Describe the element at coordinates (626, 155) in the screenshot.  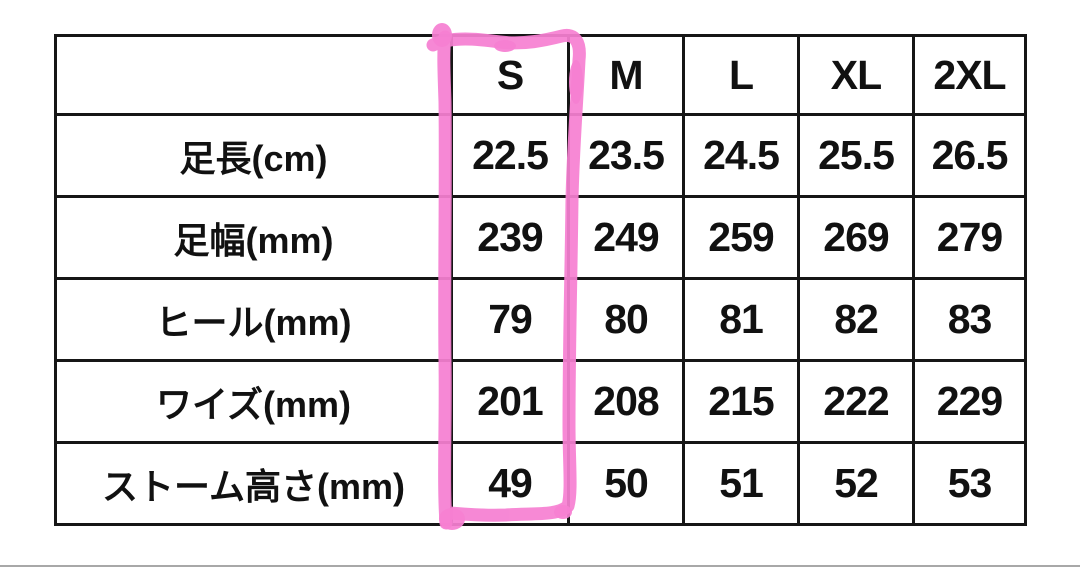
I see `table-cell: 23.5` at that location.